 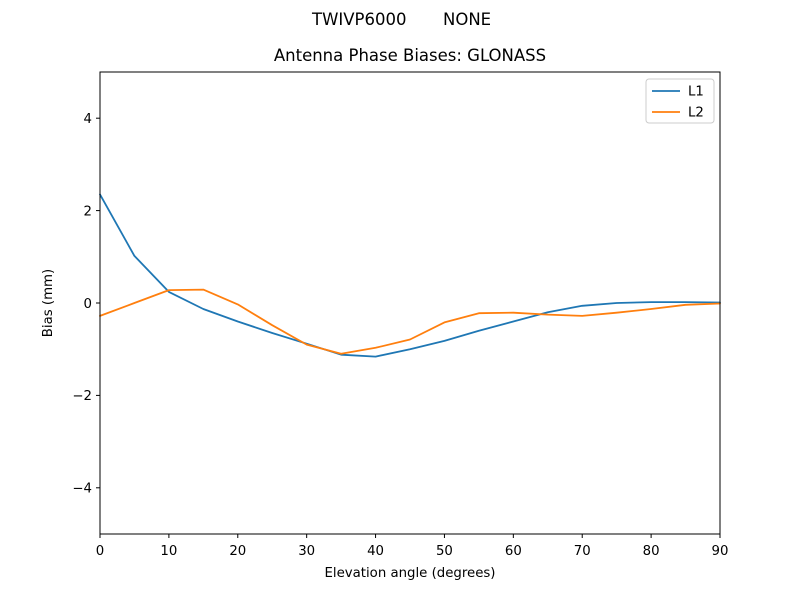 What do you see at coordinates (720, 551) in the screenshot?
I see `x-tick-label: 90` at bounding box center [720, 551].